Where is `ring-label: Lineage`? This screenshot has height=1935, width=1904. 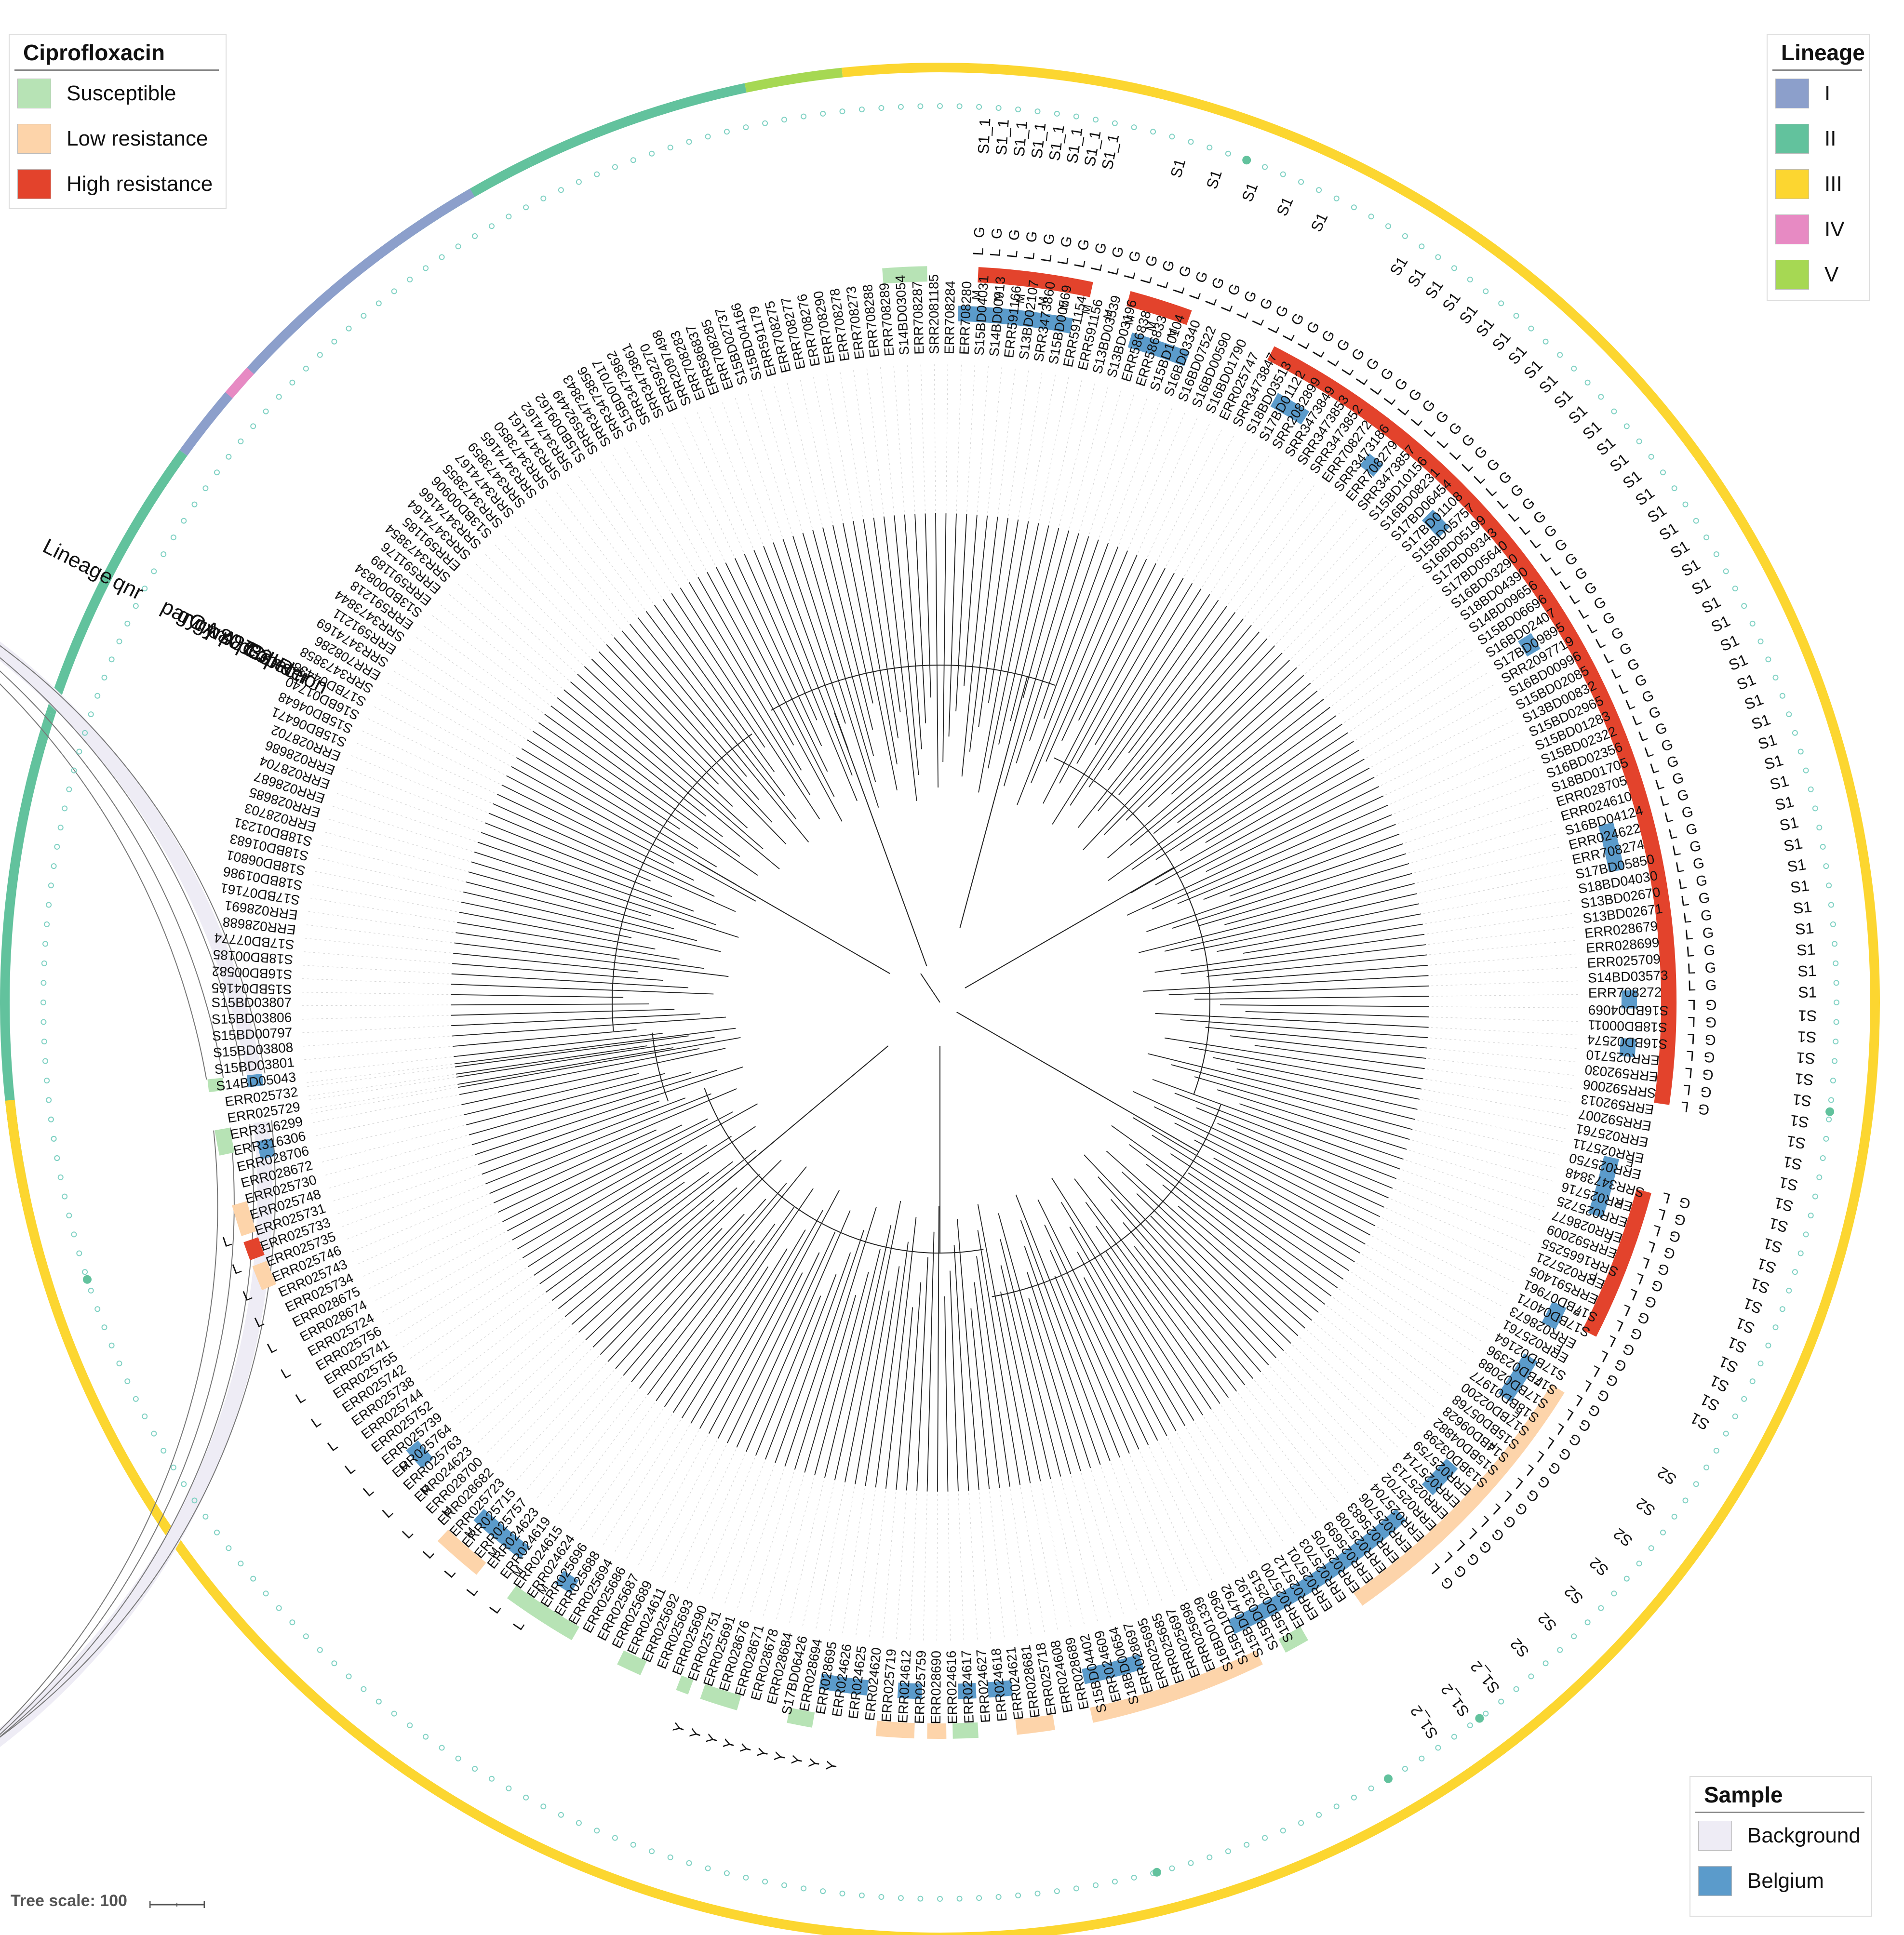 ring-label: Lineage is located at coordinates (78, 561).